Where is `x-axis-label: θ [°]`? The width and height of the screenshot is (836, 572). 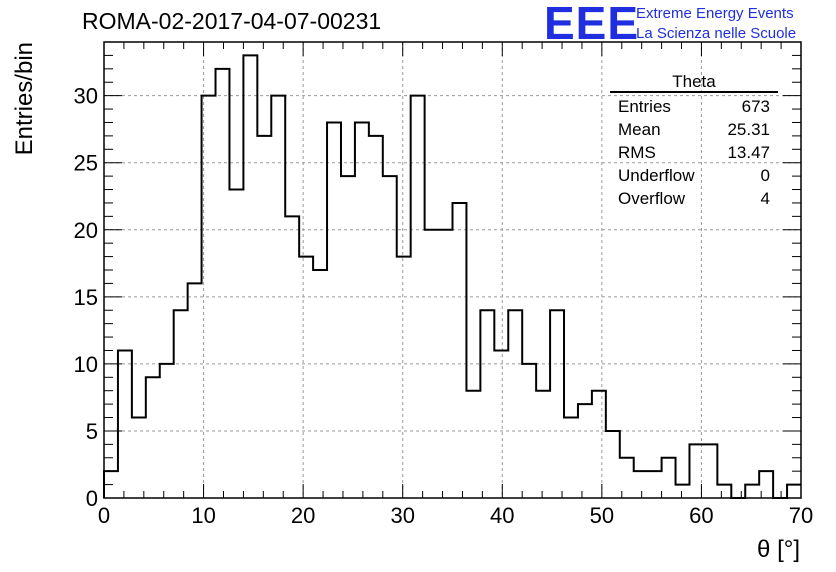
x-axis-label: θ [°] is located at coordinates (778, 549).